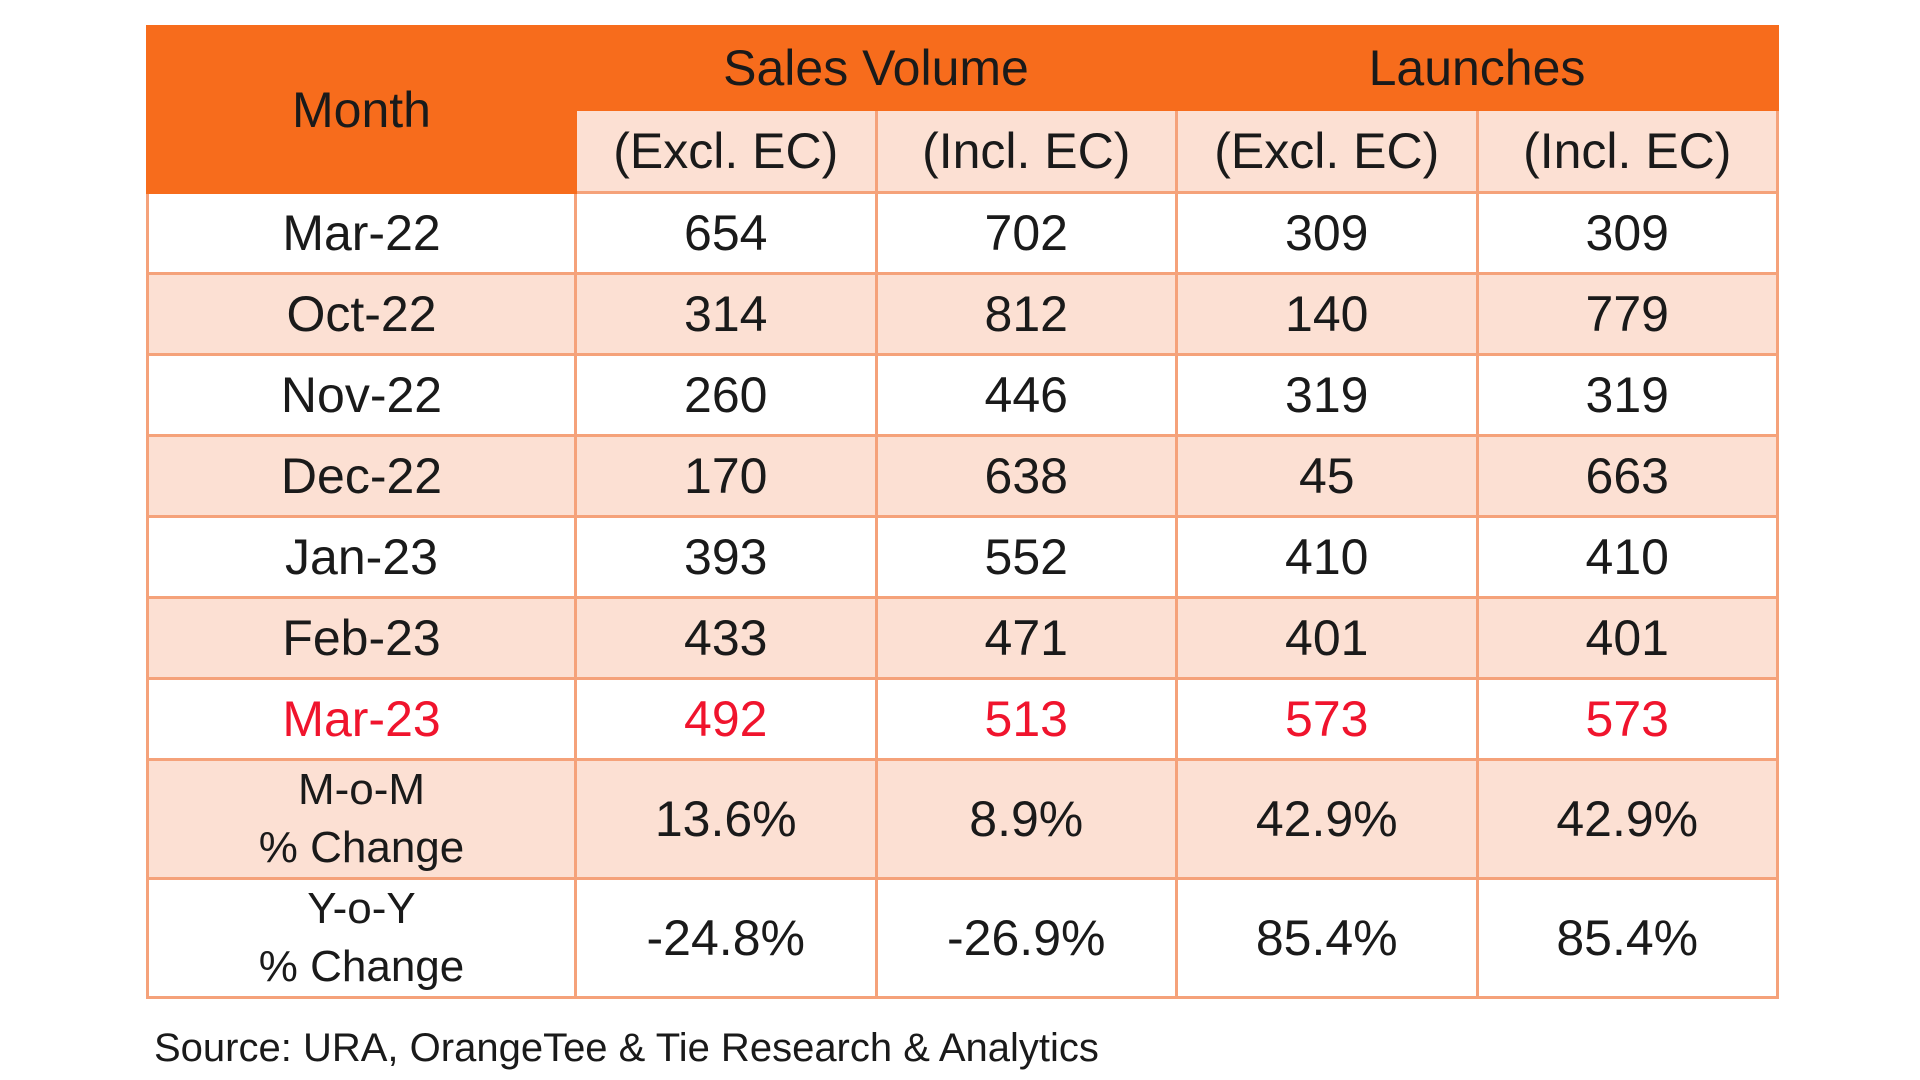 This screenshot has width=1920, height=1080. What do you see at coordinates (726, 638) in the screenshot?
I see `value-cell: 433` at bounding box center [726, 638].